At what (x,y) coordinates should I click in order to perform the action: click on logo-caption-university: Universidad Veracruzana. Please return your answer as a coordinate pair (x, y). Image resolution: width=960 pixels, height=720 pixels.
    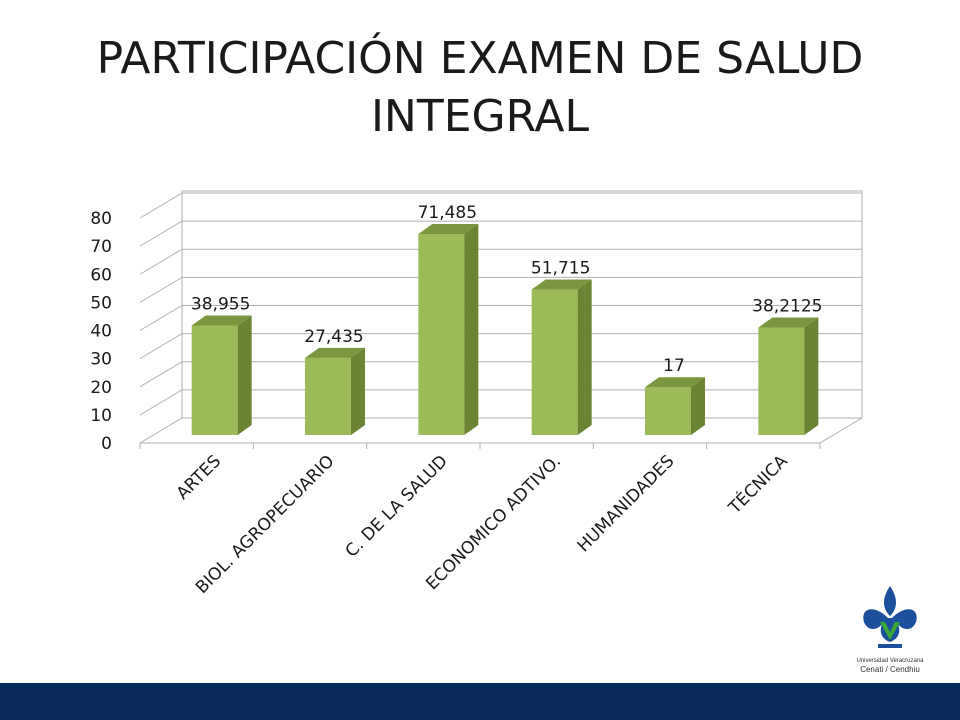
    Looking at the image, I should click on (890, 661).